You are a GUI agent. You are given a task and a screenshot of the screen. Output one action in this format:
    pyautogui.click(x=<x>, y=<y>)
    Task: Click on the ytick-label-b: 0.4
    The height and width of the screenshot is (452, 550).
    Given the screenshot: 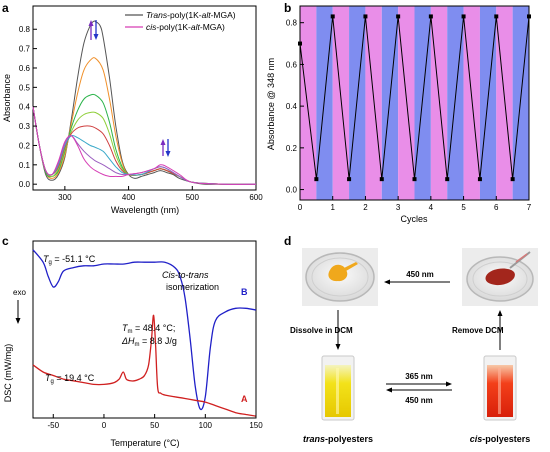 What is the action you would take?
    pyautogui.click(x=292, y=106)
    